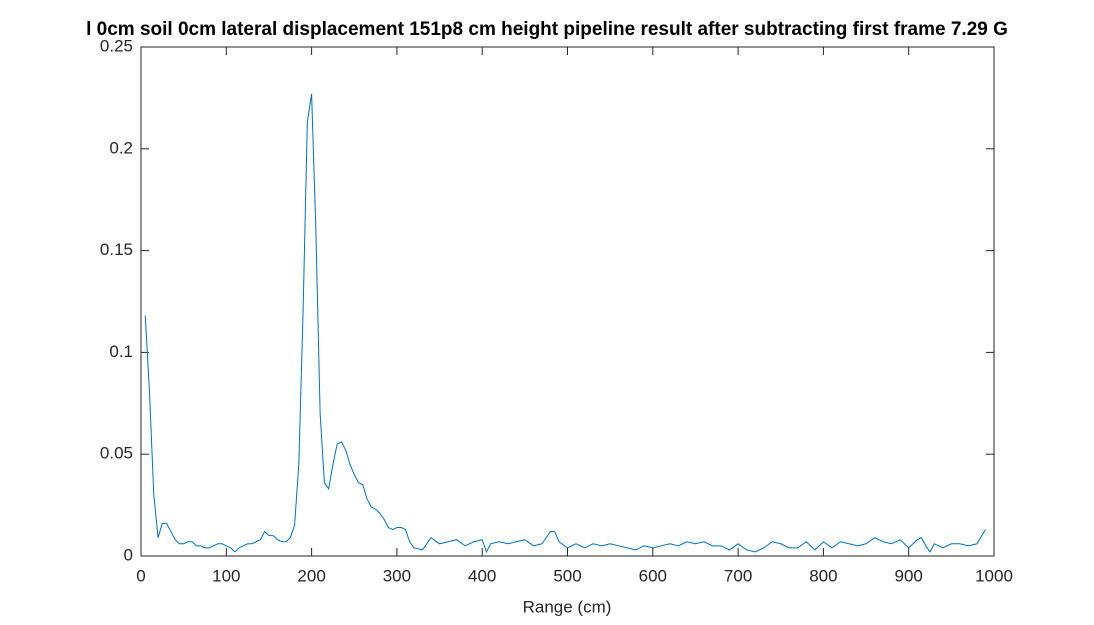 The height and width of the screenshot is (625, 1094). Describe the element at coordinates (311, 575) in the screenshot. I see `x-tick-label: 200` at that location.